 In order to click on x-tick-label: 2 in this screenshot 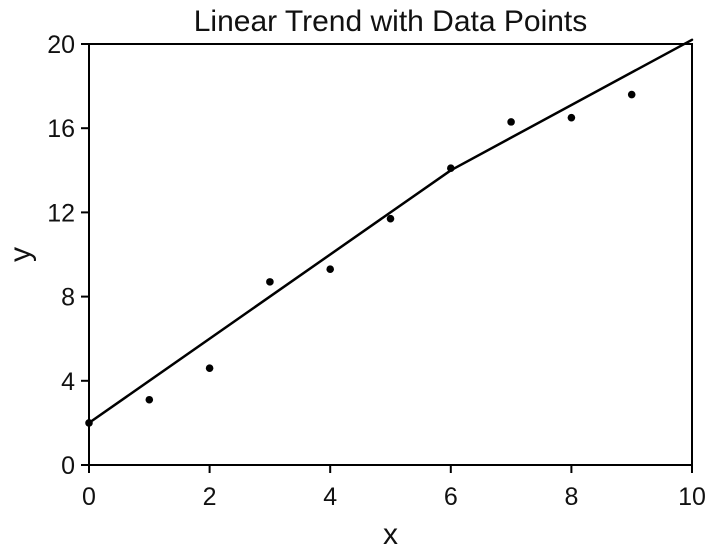, I will do `click(210, 497)`.